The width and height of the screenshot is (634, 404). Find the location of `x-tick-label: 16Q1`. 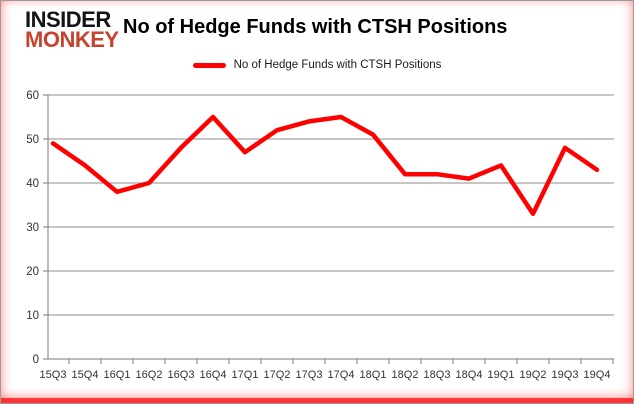

x-tick-label: 16Q1 is located at coordinates (117, 375).